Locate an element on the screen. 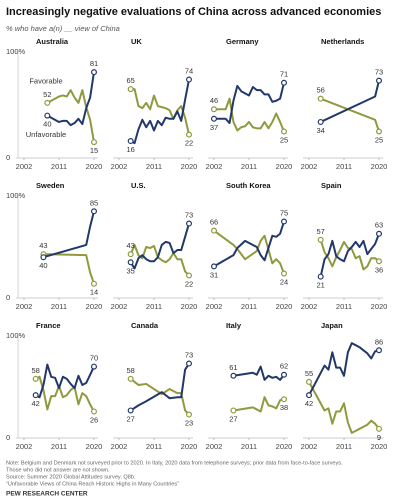 Image resolution: width=400 pixels, height=500 pixels. panel-title: Italy is located at coordinates (234, 325).